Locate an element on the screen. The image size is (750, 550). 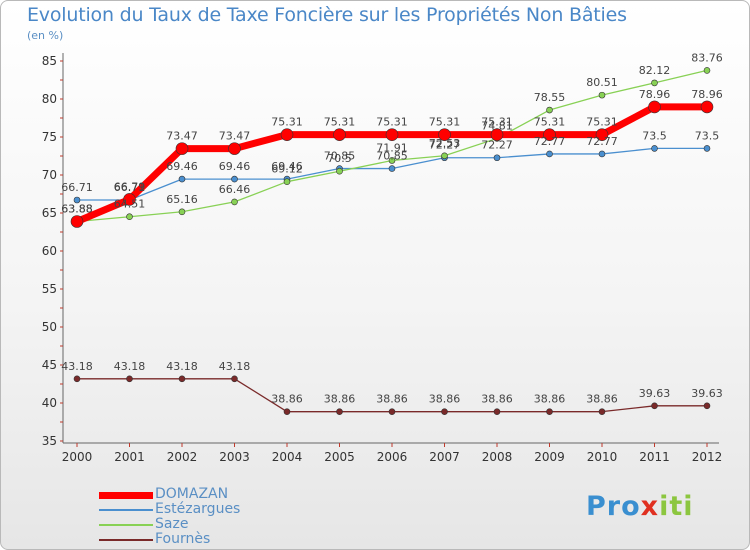
y-tick-label: 50 is located at coordinates (49, 327).